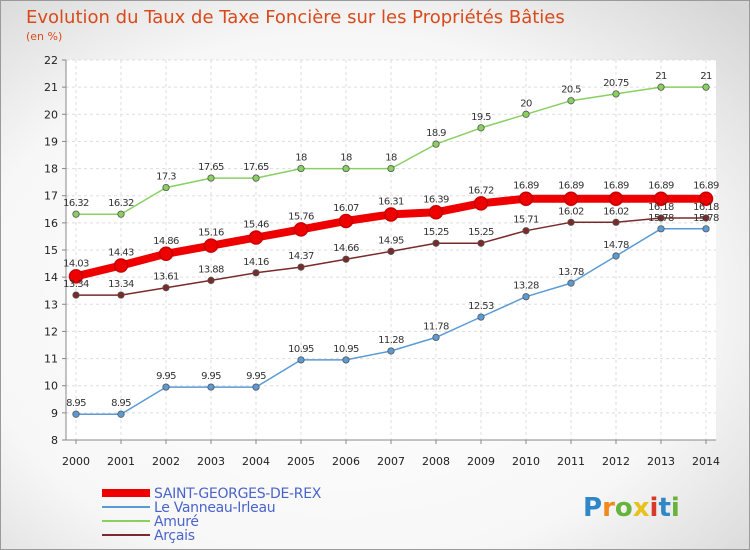  Describe the element at coordinates (526, 461) in the screenshot. I see `x-tick-label: 2010` at that location.